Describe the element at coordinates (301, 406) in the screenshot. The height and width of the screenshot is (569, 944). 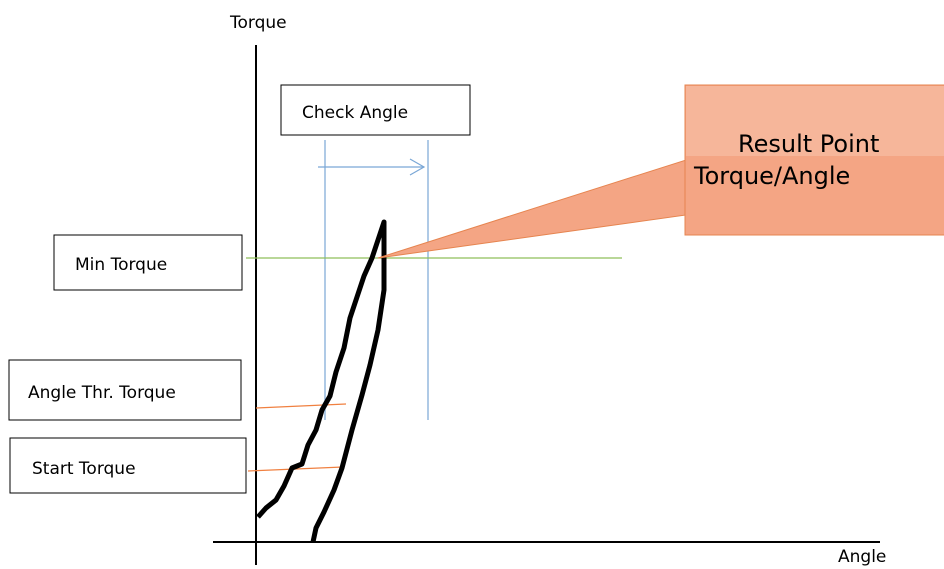
I see `angle-thr-line` at that location.